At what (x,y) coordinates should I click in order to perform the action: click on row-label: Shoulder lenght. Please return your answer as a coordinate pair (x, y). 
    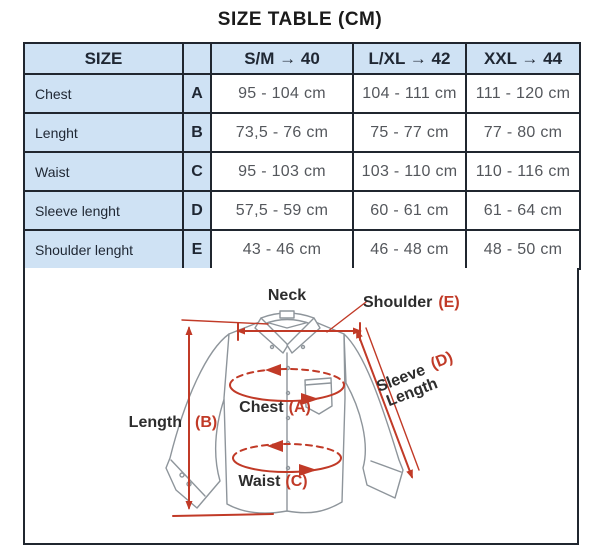
    Looking at the image, I should click on (103, 249).